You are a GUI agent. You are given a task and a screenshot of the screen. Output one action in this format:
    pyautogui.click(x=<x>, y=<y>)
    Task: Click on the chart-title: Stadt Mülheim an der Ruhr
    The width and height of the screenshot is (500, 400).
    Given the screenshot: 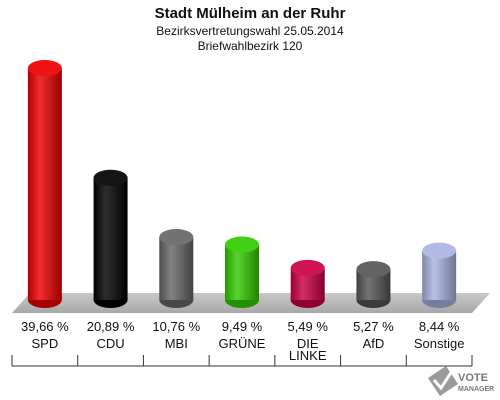 What is the action you would take?
    pyautogui.click(x=250, y=13)
    